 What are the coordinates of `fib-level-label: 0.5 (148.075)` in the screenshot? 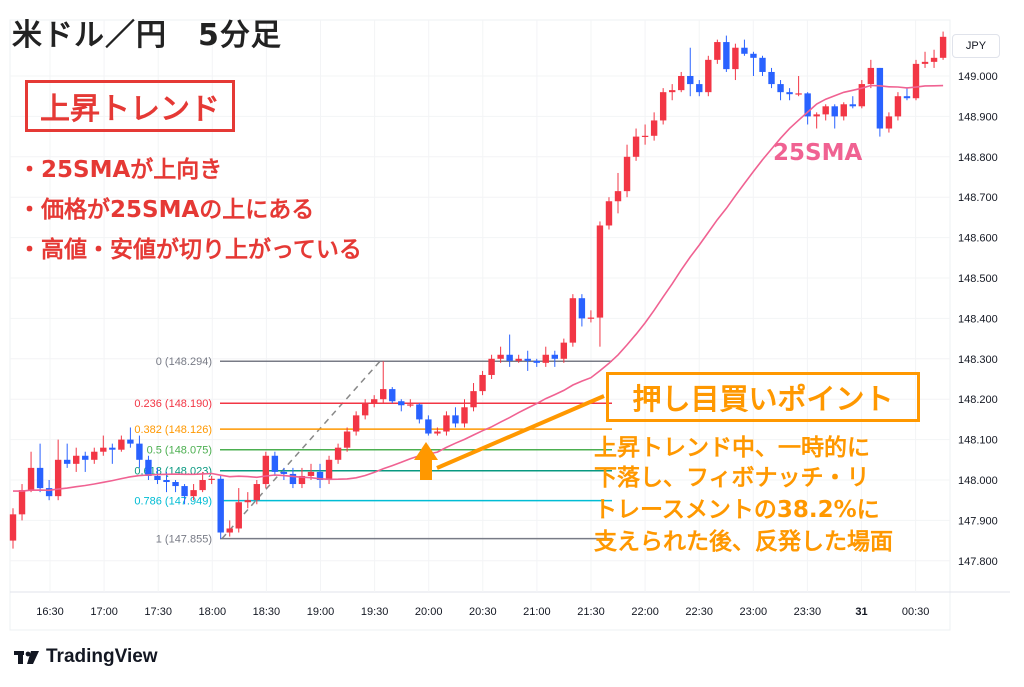 It's located at (179, 451).